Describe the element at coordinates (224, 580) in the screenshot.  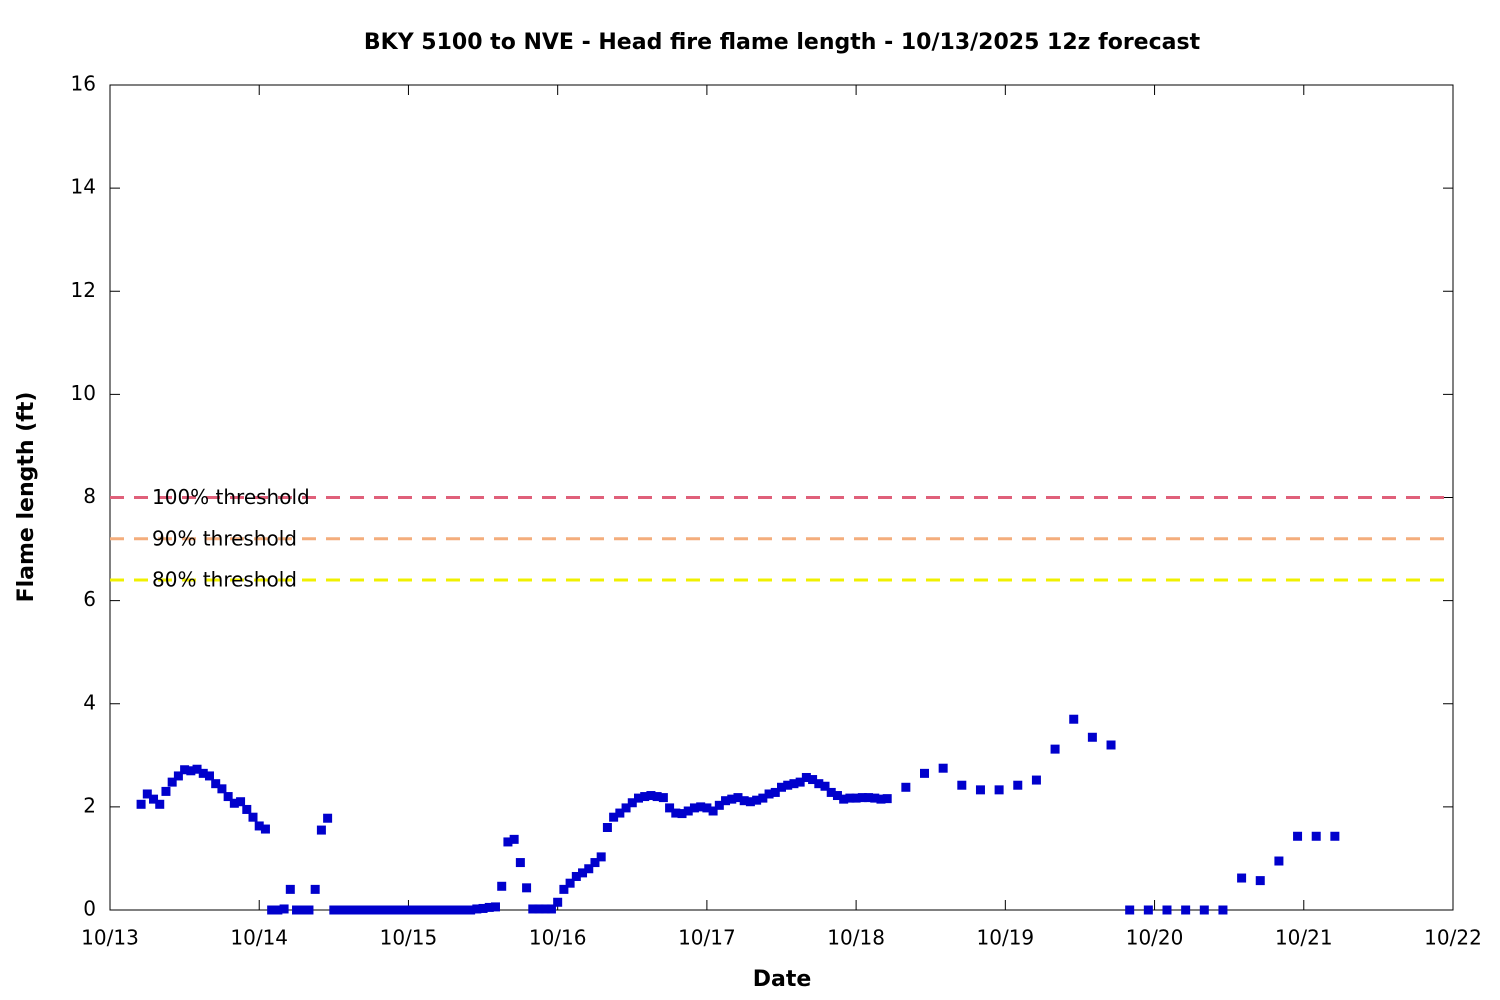
I see `threshold-label: 80% threshold` at that location.